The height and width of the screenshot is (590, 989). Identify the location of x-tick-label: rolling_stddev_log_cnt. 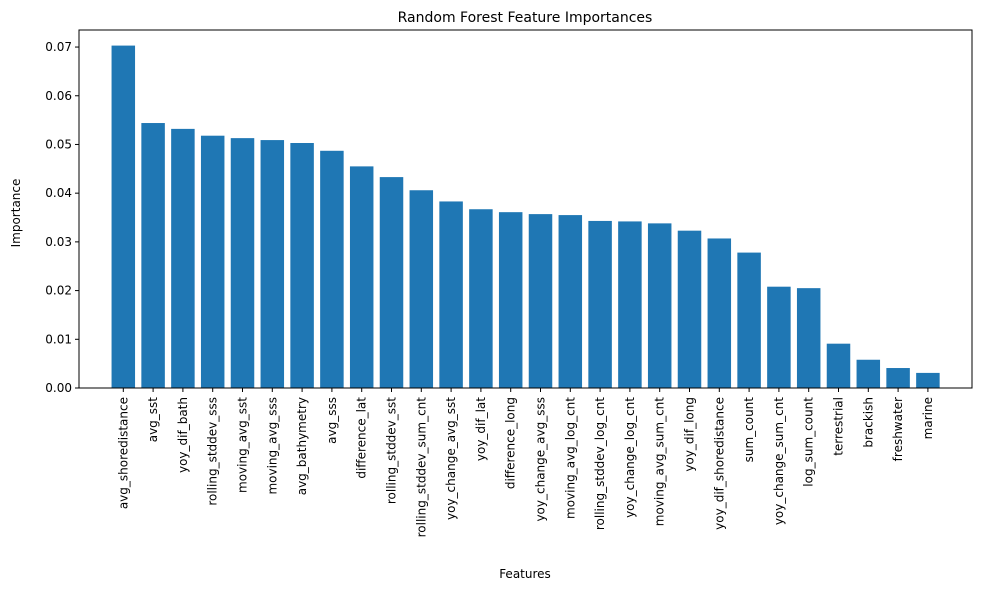
(600, 463).